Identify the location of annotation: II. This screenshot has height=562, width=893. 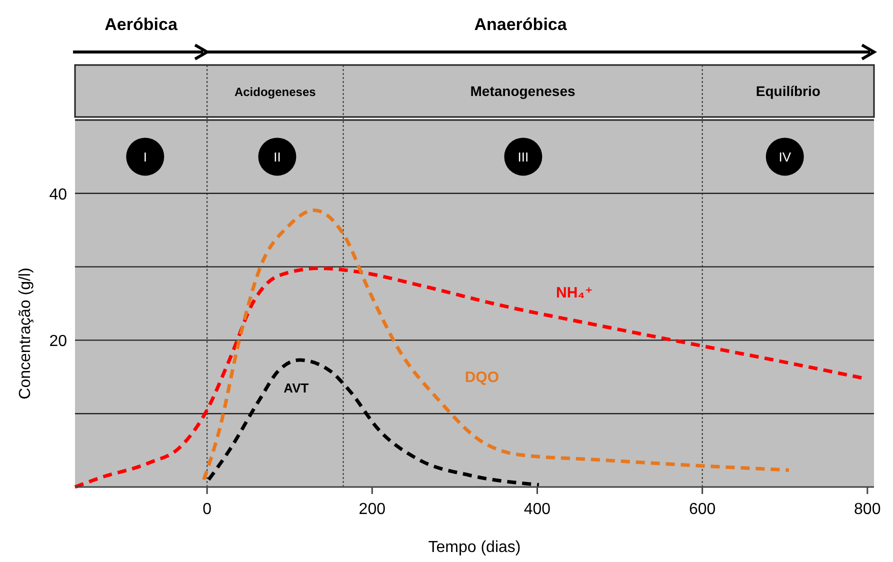
(277, 157).